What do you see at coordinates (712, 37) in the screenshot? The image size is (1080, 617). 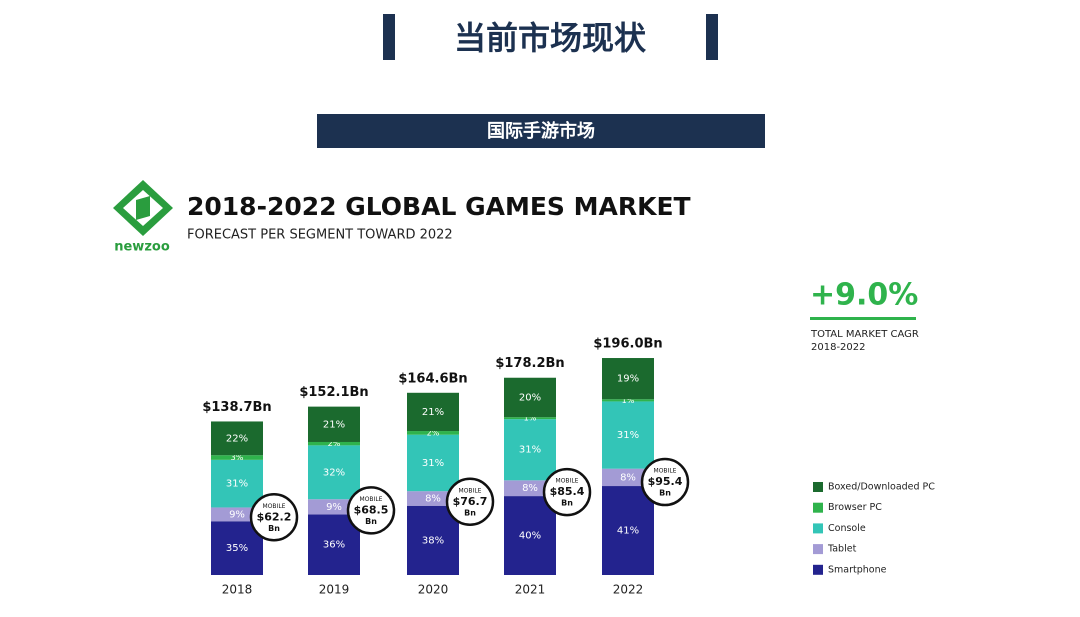 I see `title-bar-right` at bounding box center [712, 37].